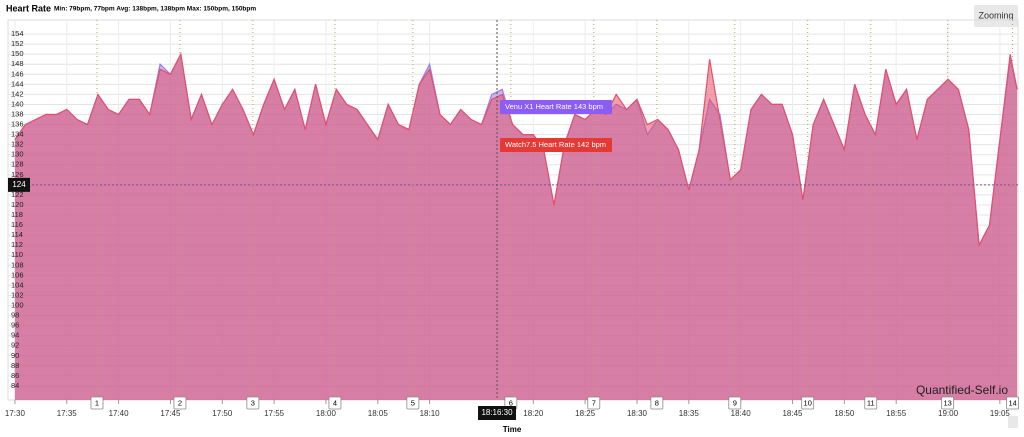 This screenshot has height=437, width=1024. I want to click on y-tick-label: 128, so click(17, 164).